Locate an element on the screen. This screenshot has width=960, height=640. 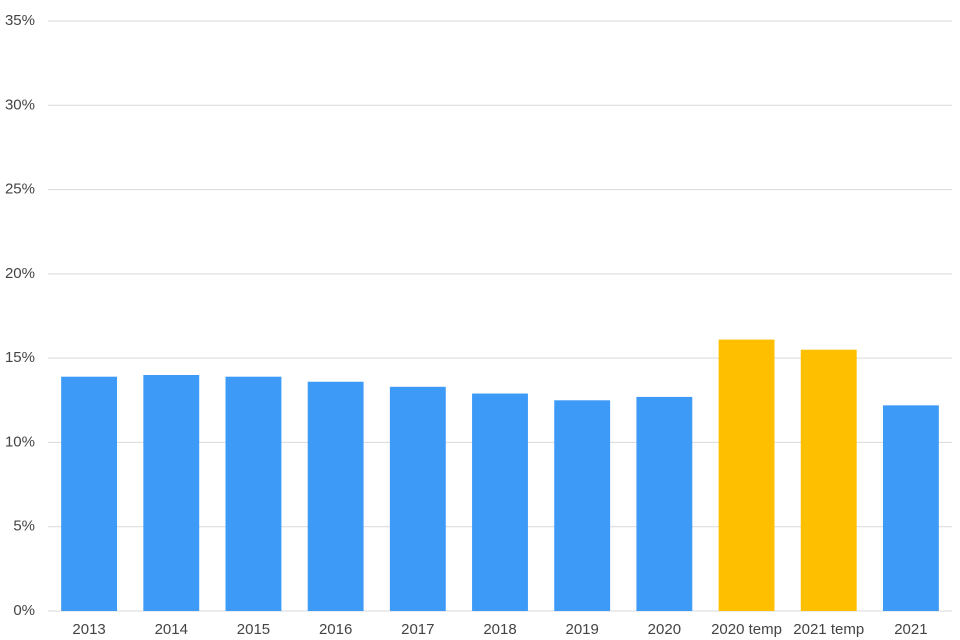
x-tick-label: 2016 is located at coordinates (335, 629).